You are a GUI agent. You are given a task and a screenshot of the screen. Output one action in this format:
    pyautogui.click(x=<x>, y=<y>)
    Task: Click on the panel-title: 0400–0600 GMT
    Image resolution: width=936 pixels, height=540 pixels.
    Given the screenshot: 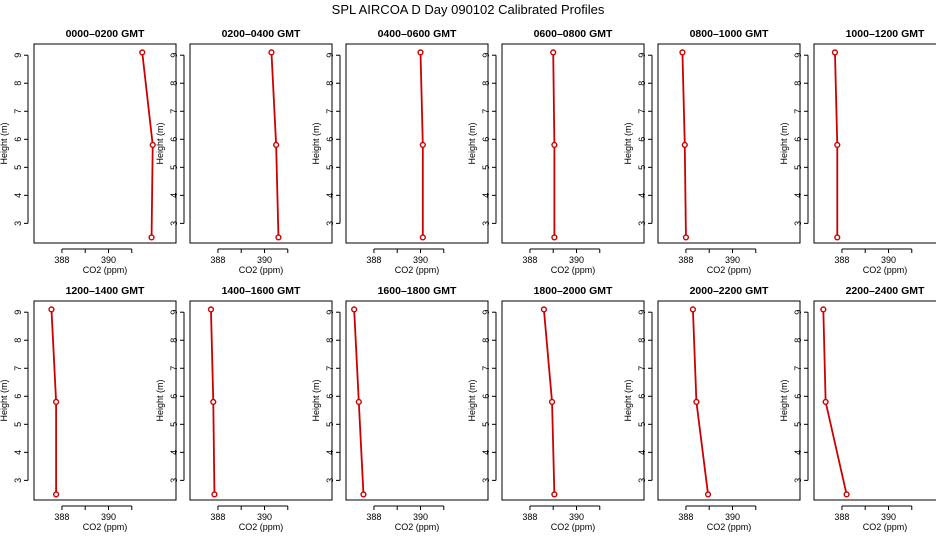 What is the action you would take?
    pyautogui.click(x=417, y=34)
    